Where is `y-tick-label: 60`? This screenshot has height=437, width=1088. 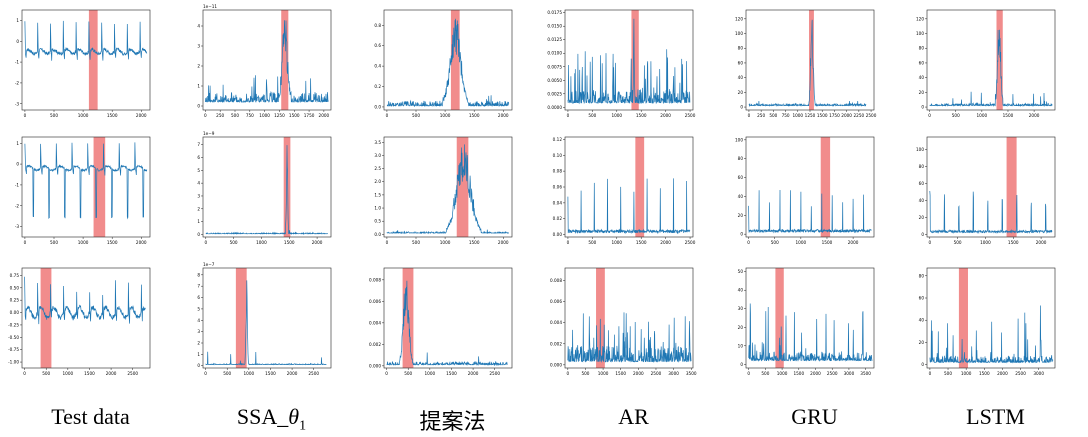
y-tick-label: 60 is located at coordinates (922, 183).